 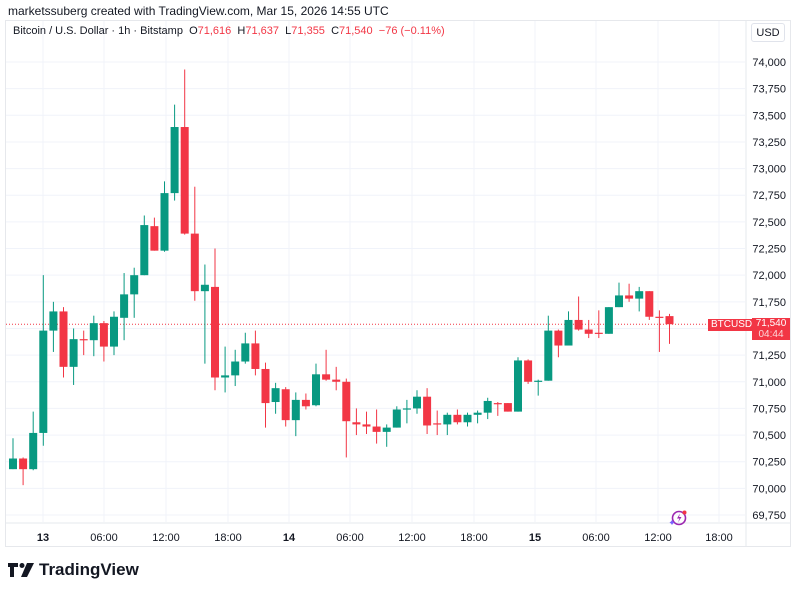 I want to click on bar-countdown: 04:44, so click(x=771, y=334).